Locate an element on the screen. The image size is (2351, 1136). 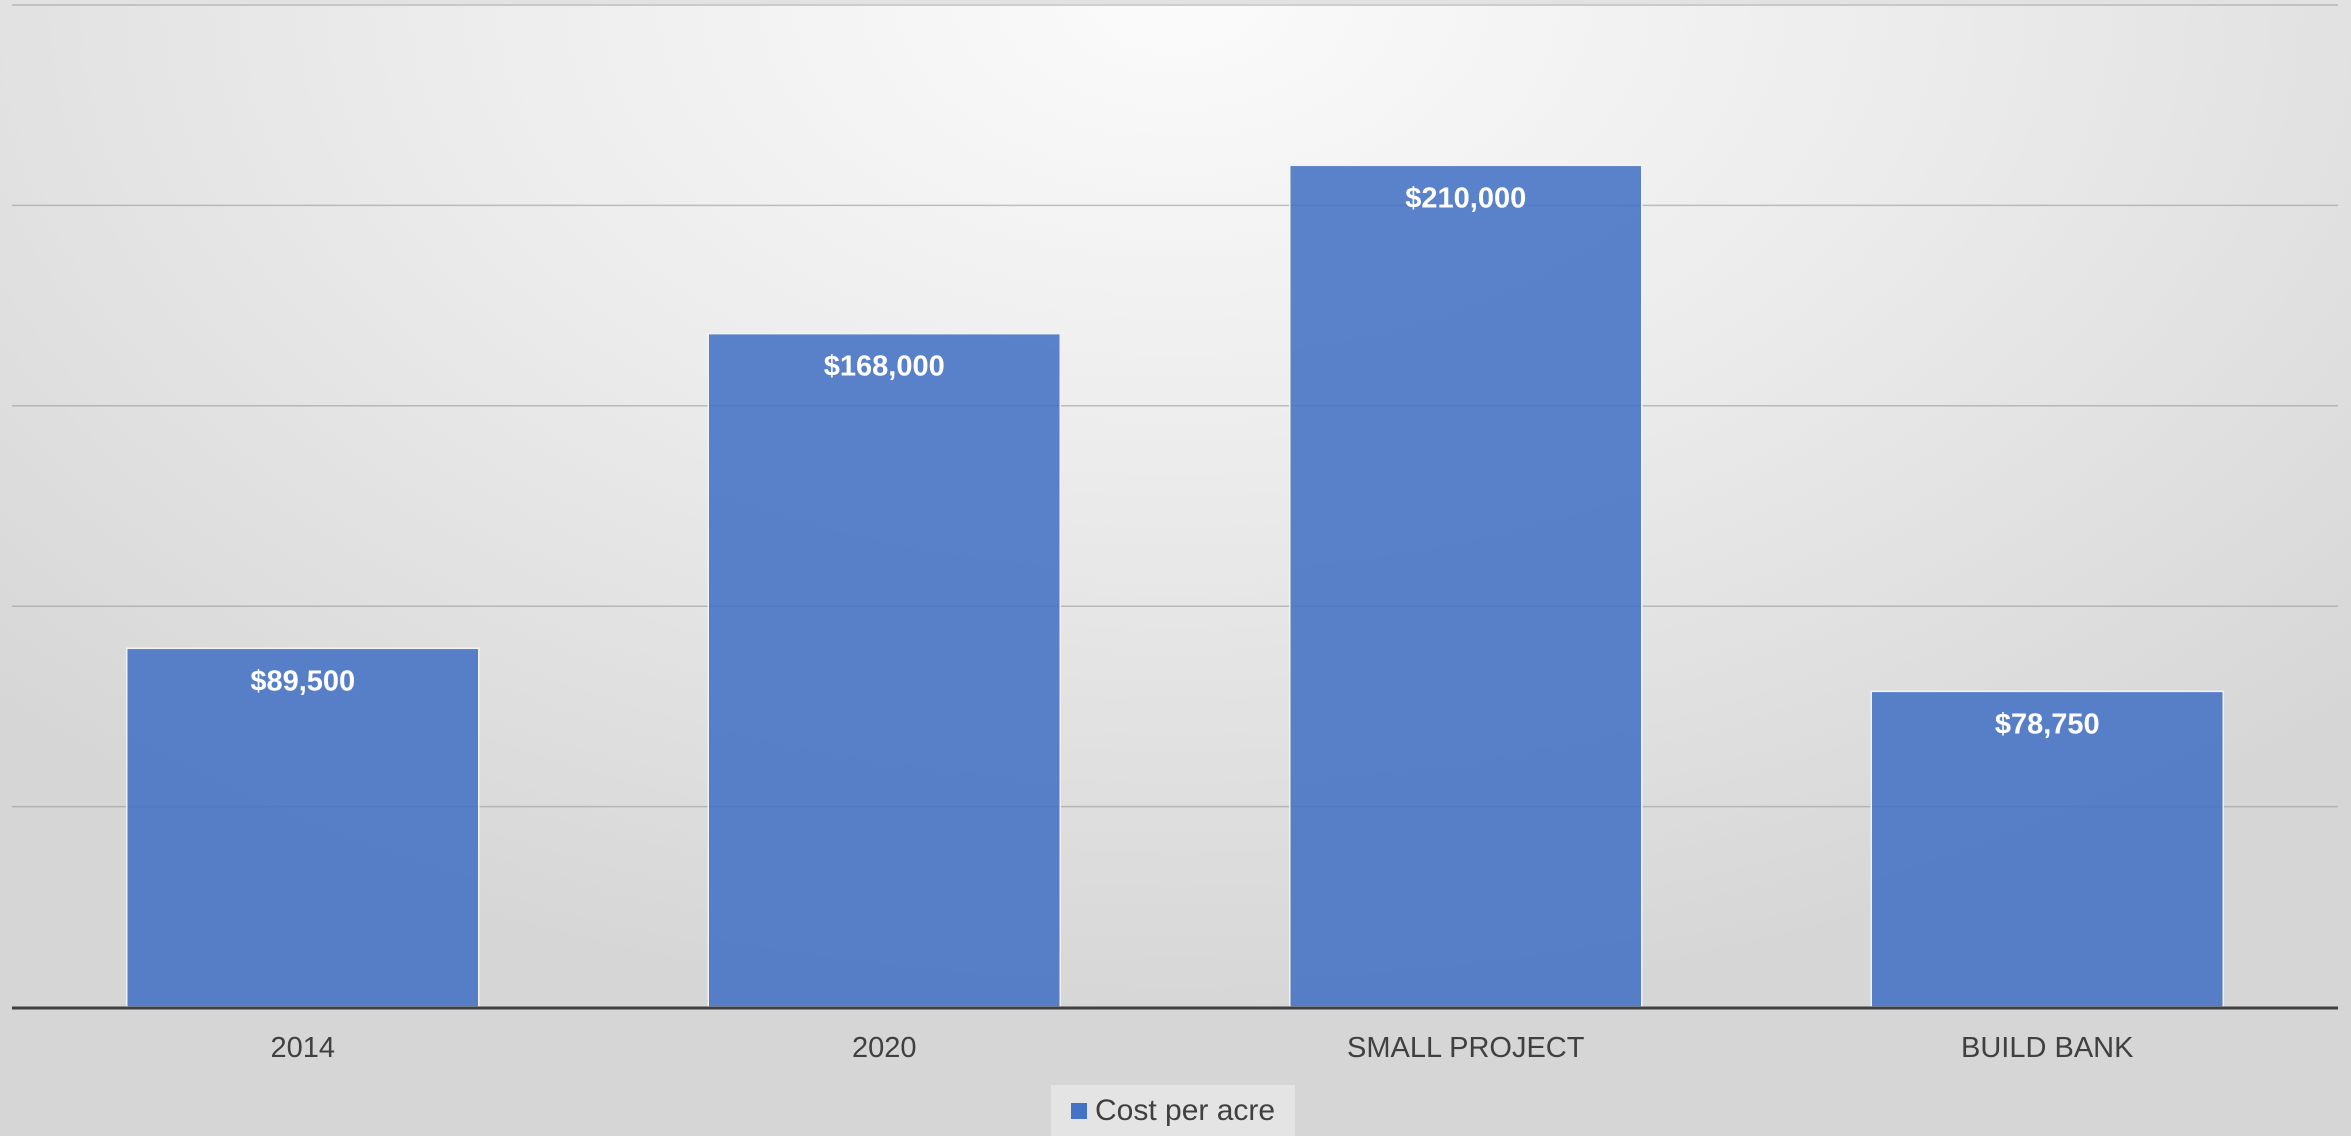
data-label: $168,000 is located at coordinates (884, 367).